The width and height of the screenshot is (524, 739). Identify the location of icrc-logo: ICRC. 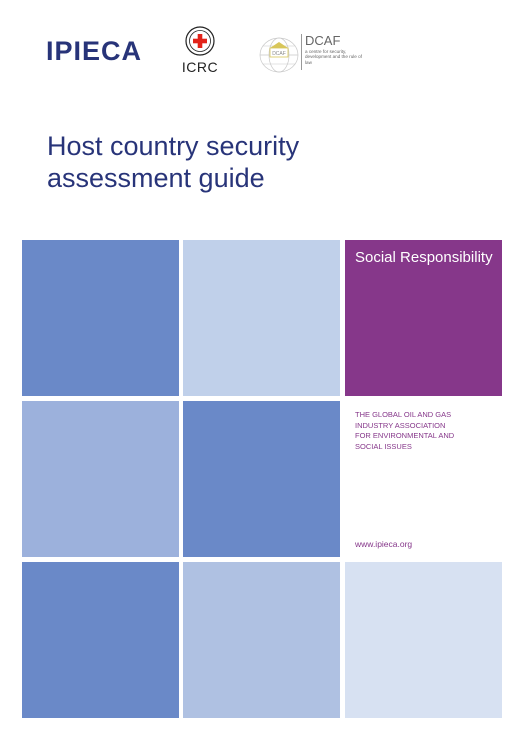
(200, 50).